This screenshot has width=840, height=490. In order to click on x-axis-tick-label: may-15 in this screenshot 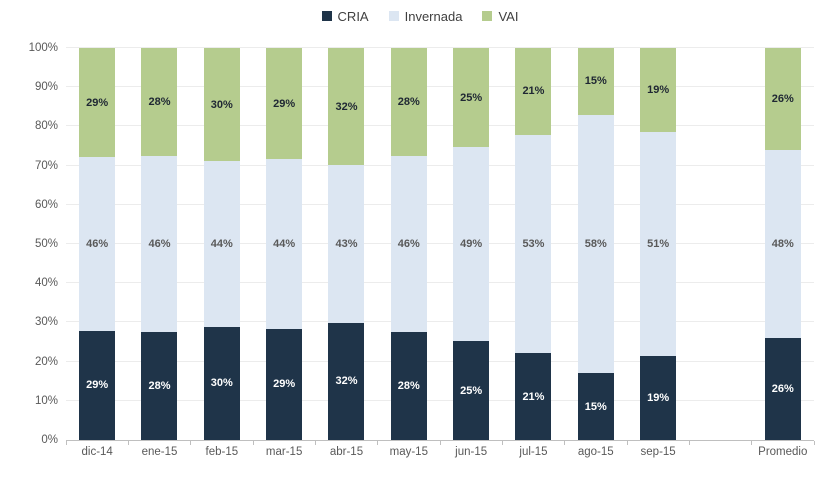, I will do `click(408, 452)`.